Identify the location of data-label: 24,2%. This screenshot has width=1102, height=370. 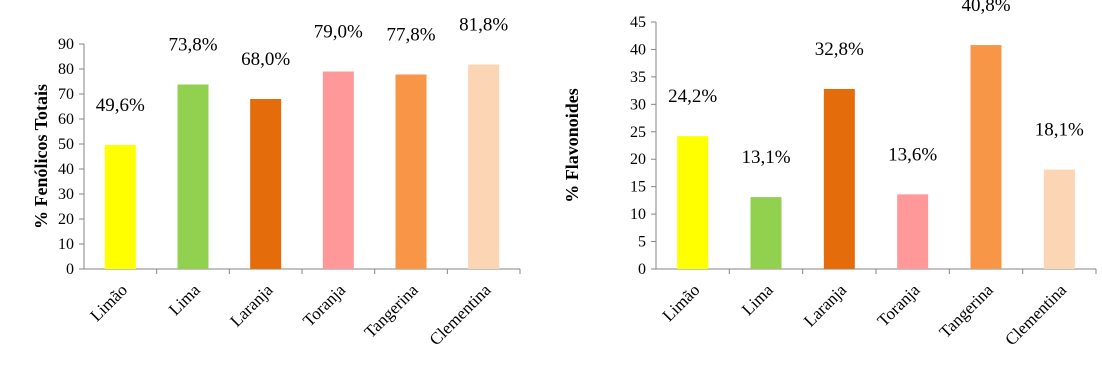
(692, 96).